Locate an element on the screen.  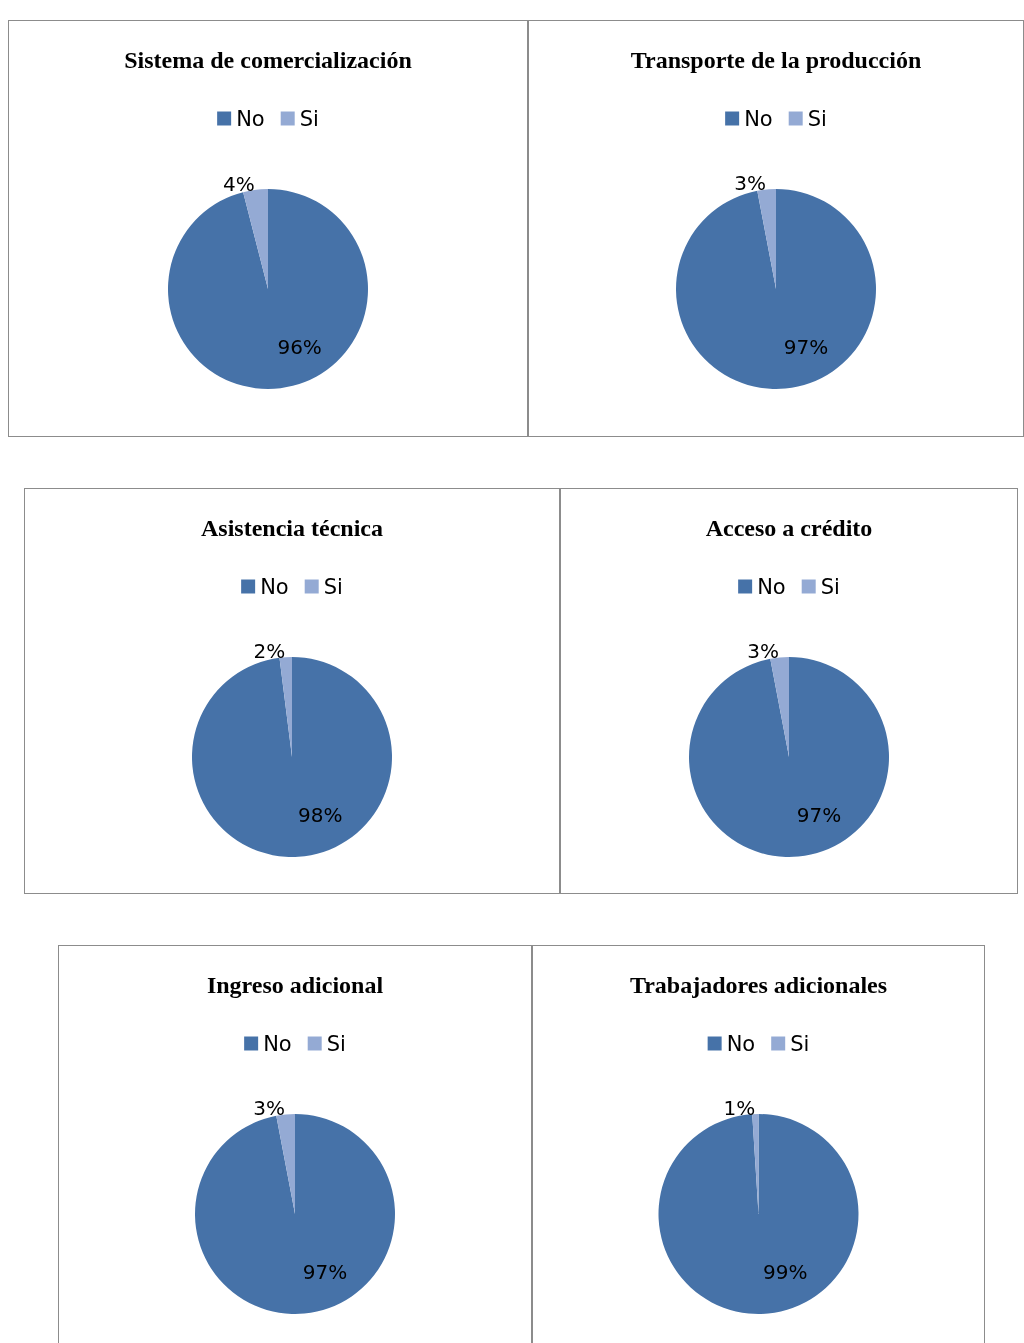
data-label: 96% is located at coordinates (299, 346).